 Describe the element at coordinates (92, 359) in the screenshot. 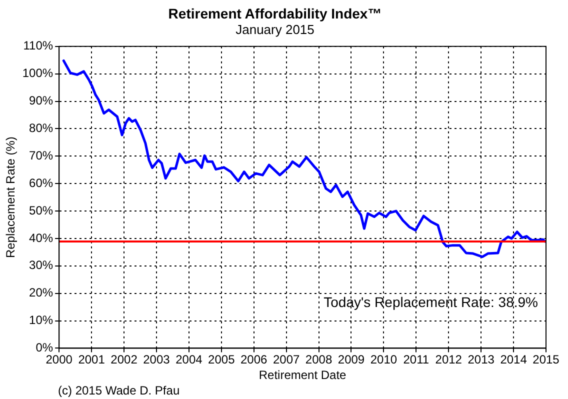

I see `x-tick-label: 2001` at that location.